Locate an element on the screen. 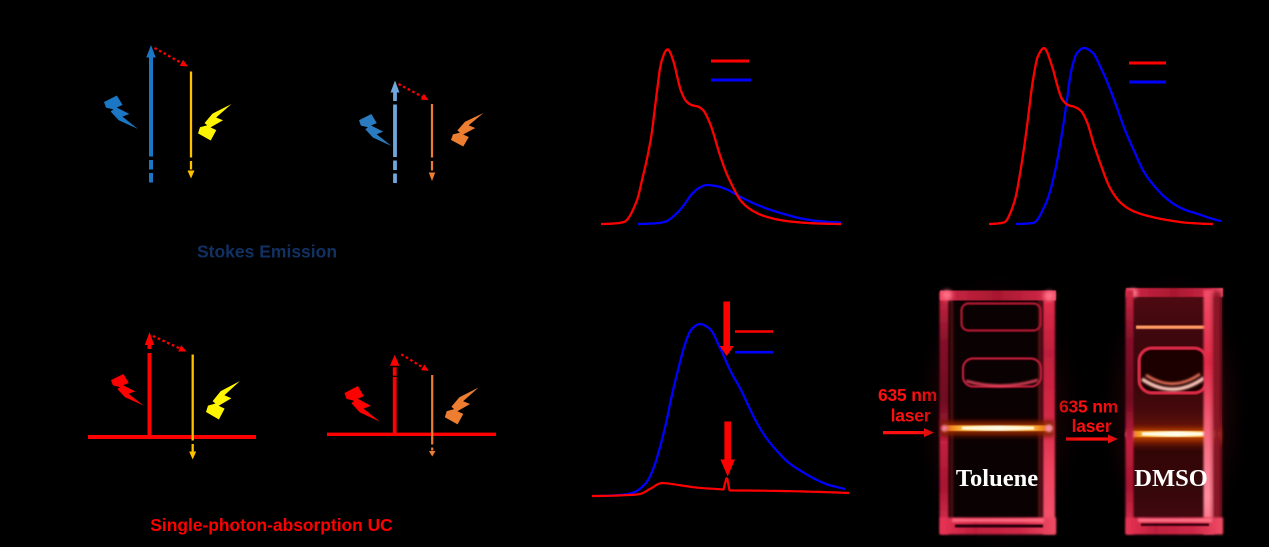 Image resolution: width=1269 pixels, height=547 pixels. svg-text: Toluene is located at coordinates (997, 478).